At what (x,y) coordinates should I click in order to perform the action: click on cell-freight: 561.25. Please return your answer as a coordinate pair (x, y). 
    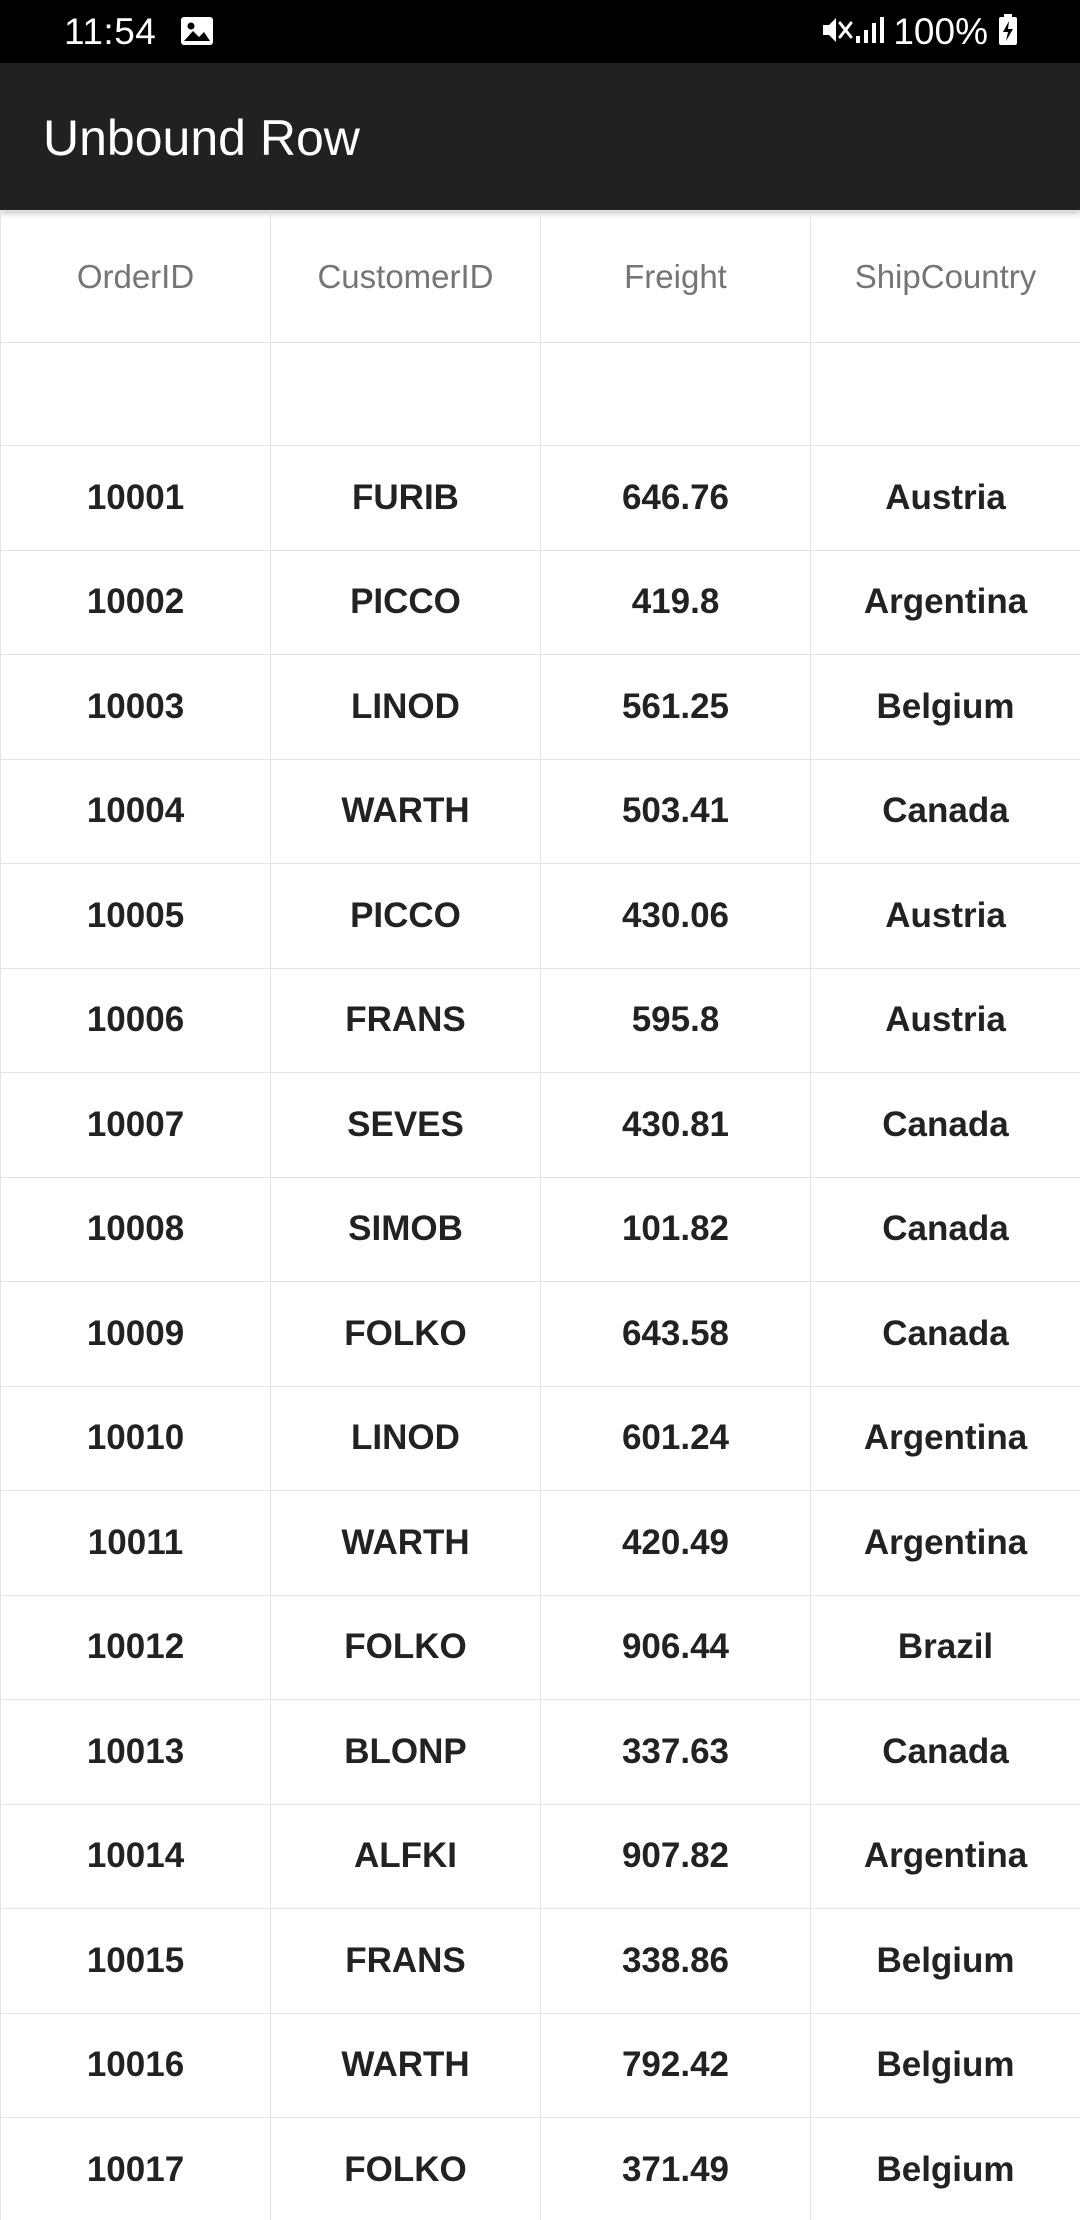
    Looking at the image, I should click on (675, 707).